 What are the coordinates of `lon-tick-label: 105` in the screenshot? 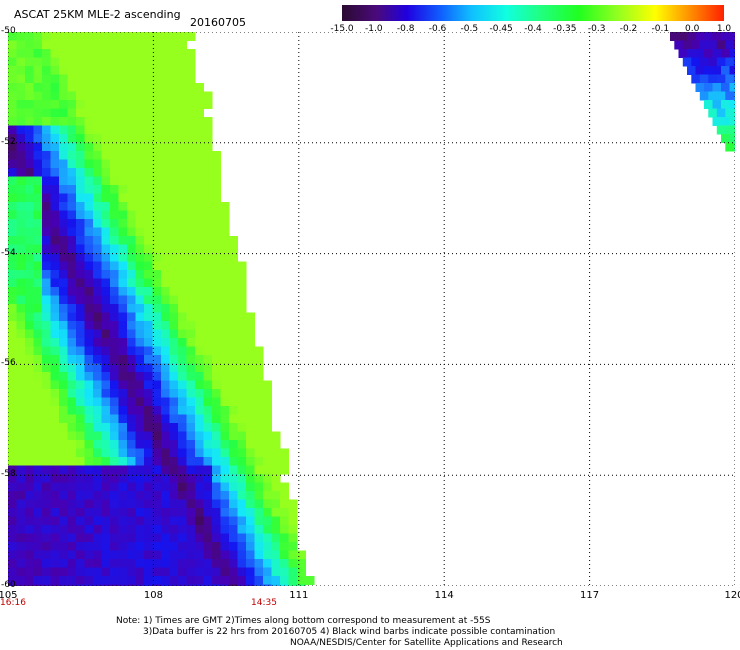 It's located at (9, 595).